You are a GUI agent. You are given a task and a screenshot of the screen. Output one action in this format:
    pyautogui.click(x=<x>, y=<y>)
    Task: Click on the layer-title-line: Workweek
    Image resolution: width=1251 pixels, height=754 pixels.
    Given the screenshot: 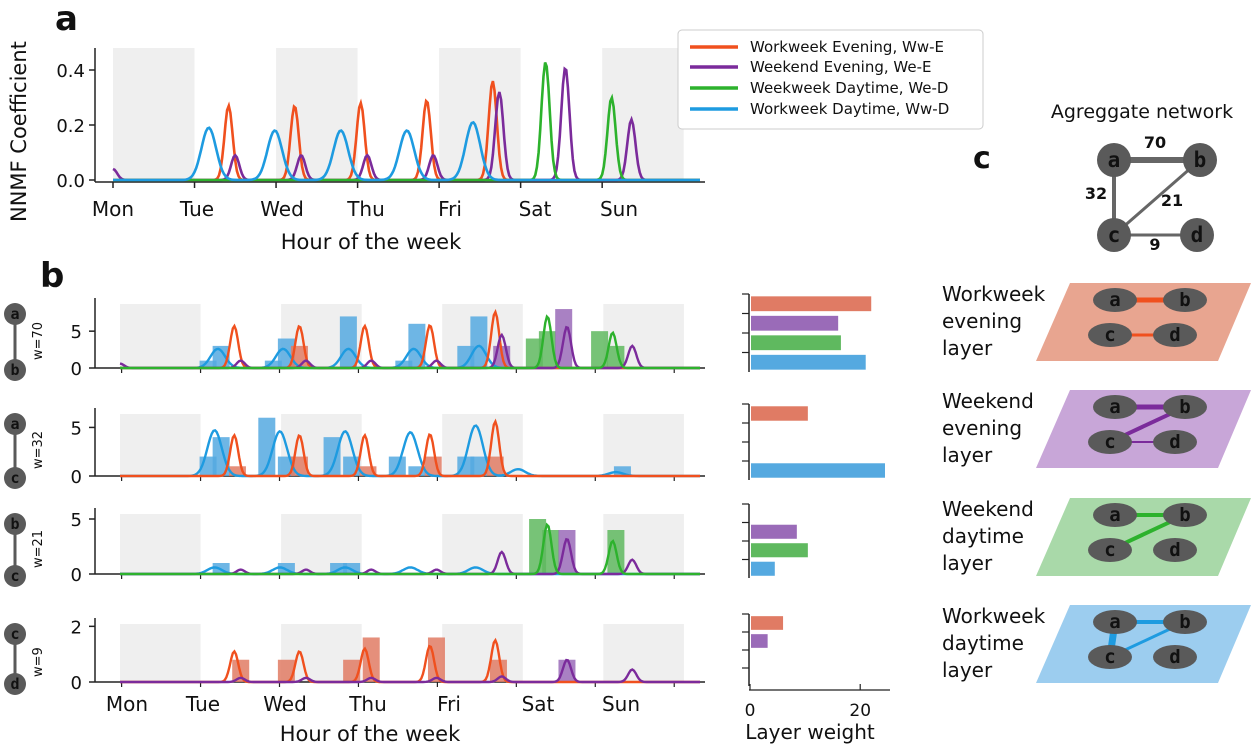 What is the action you would take?
    pyautogui.click(x=994, y=616)
    